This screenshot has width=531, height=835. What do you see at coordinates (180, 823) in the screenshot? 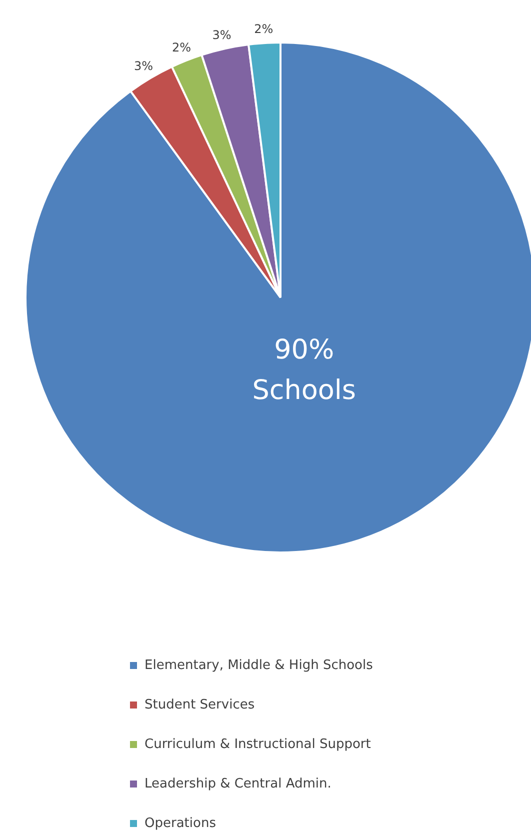
I see `legend-label: Operations` at bounding box center [180, 823].